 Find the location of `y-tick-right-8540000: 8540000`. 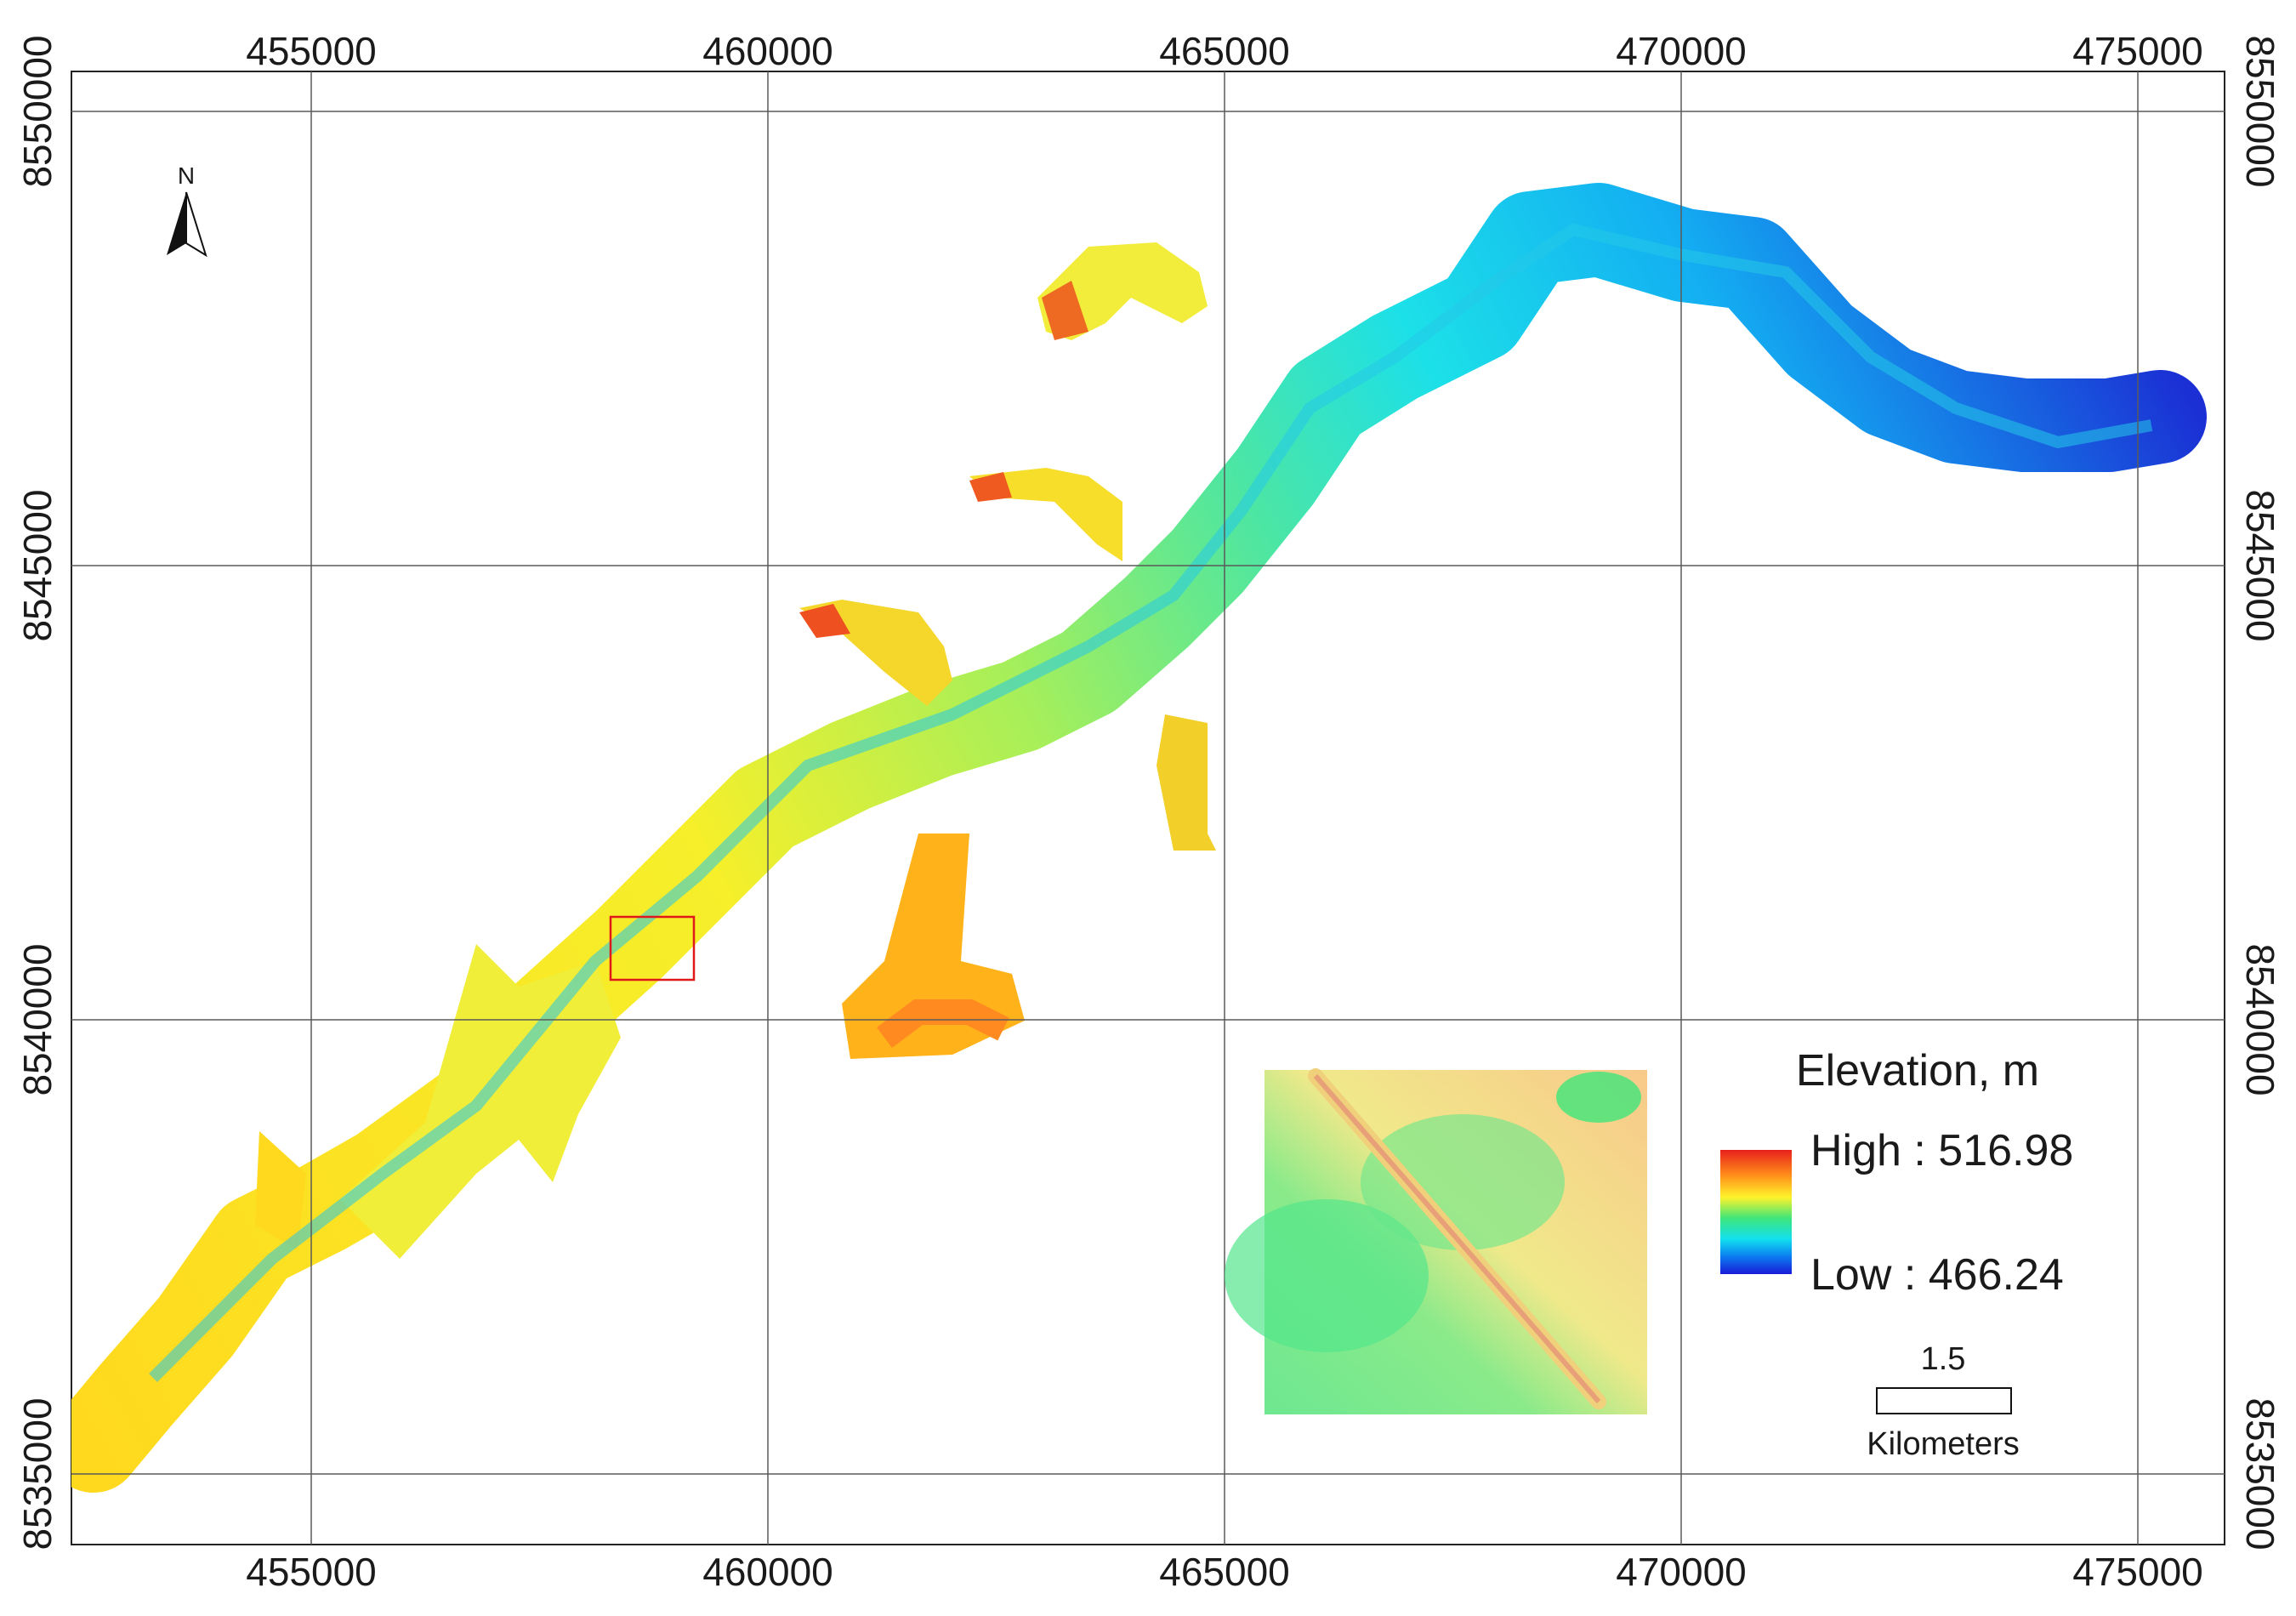

y-tick-right-8540000: 8540000 is located at coordinates (2260, 1019).